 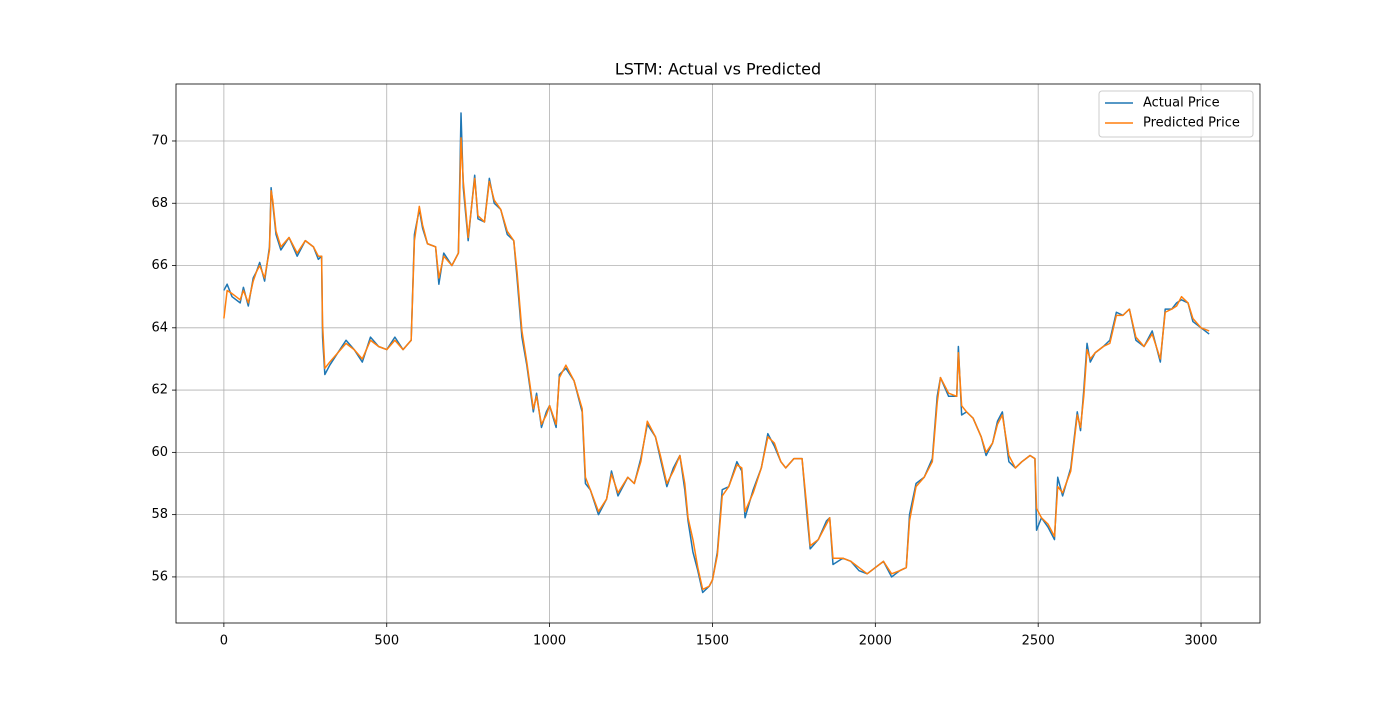 I want to click on chart-title: LSTM: Actual vs Predicted, so click(x=718, y=69).